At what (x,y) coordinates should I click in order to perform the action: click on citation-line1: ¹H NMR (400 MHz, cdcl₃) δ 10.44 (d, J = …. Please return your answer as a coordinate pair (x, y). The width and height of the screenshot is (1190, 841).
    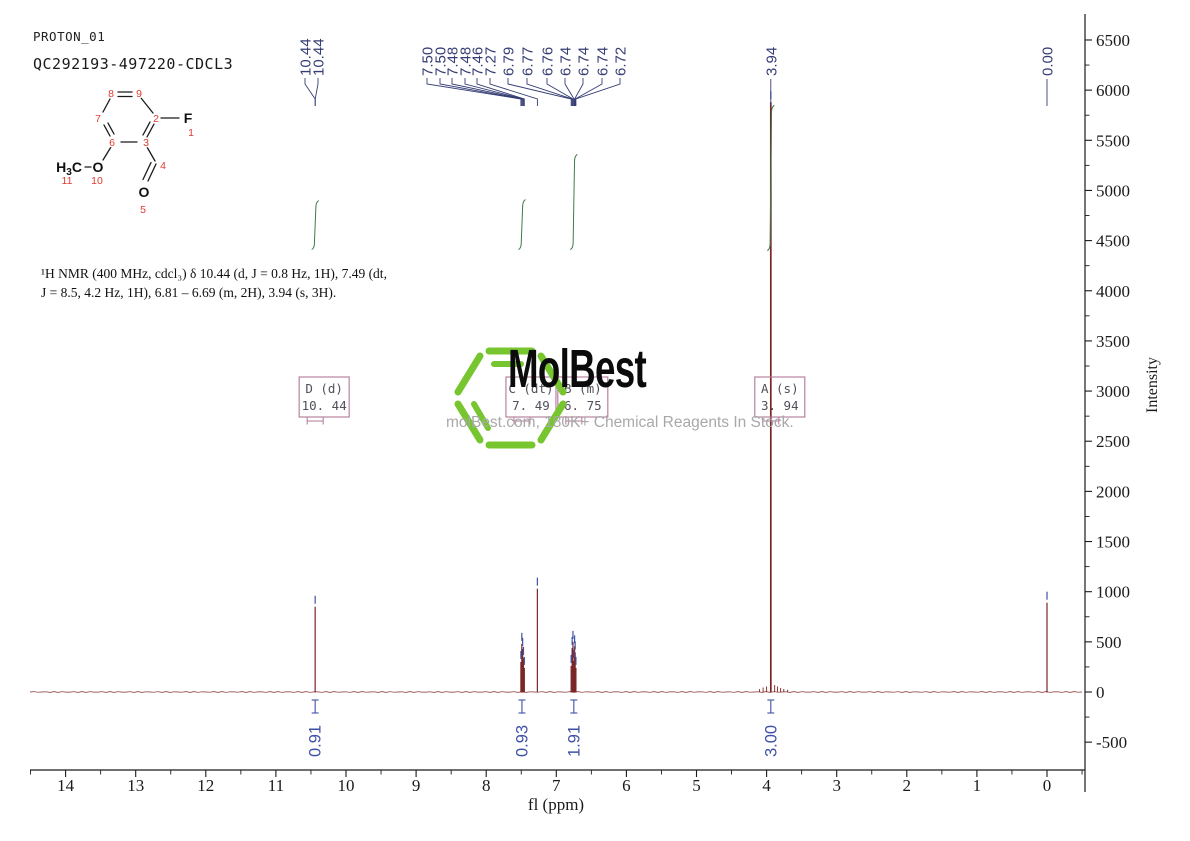
    Looking at the image, I should click on (214, 273).